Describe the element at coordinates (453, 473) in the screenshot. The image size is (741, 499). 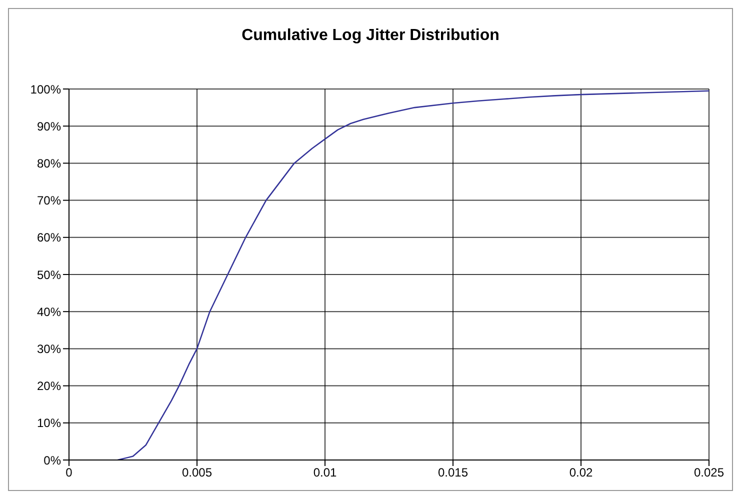
I see `x-tick-label: 0.015` at that location.